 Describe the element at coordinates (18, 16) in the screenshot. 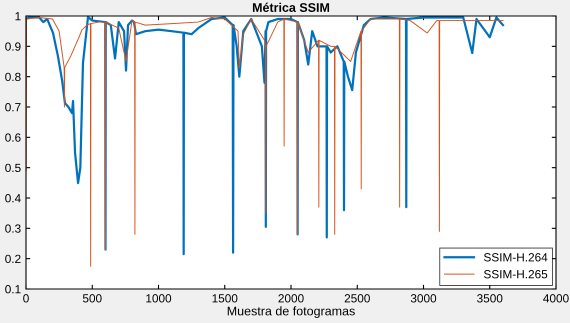

I see `y-tick-label: 1` at that location.